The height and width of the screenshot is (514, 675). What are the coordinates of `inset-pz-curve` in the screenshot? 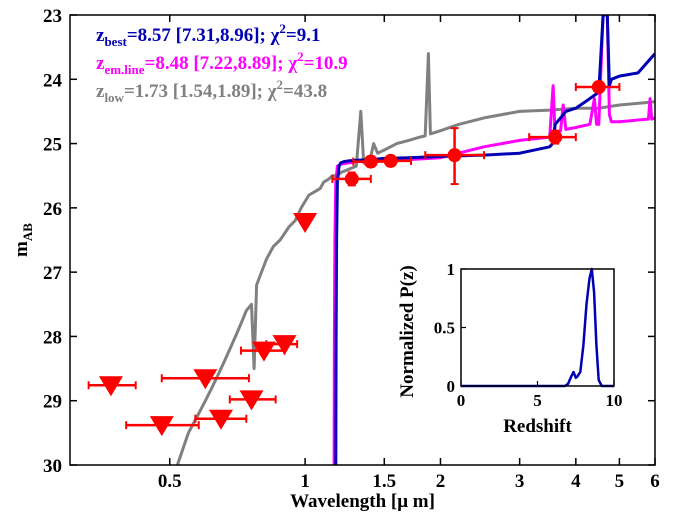 It's located at (537, 327).